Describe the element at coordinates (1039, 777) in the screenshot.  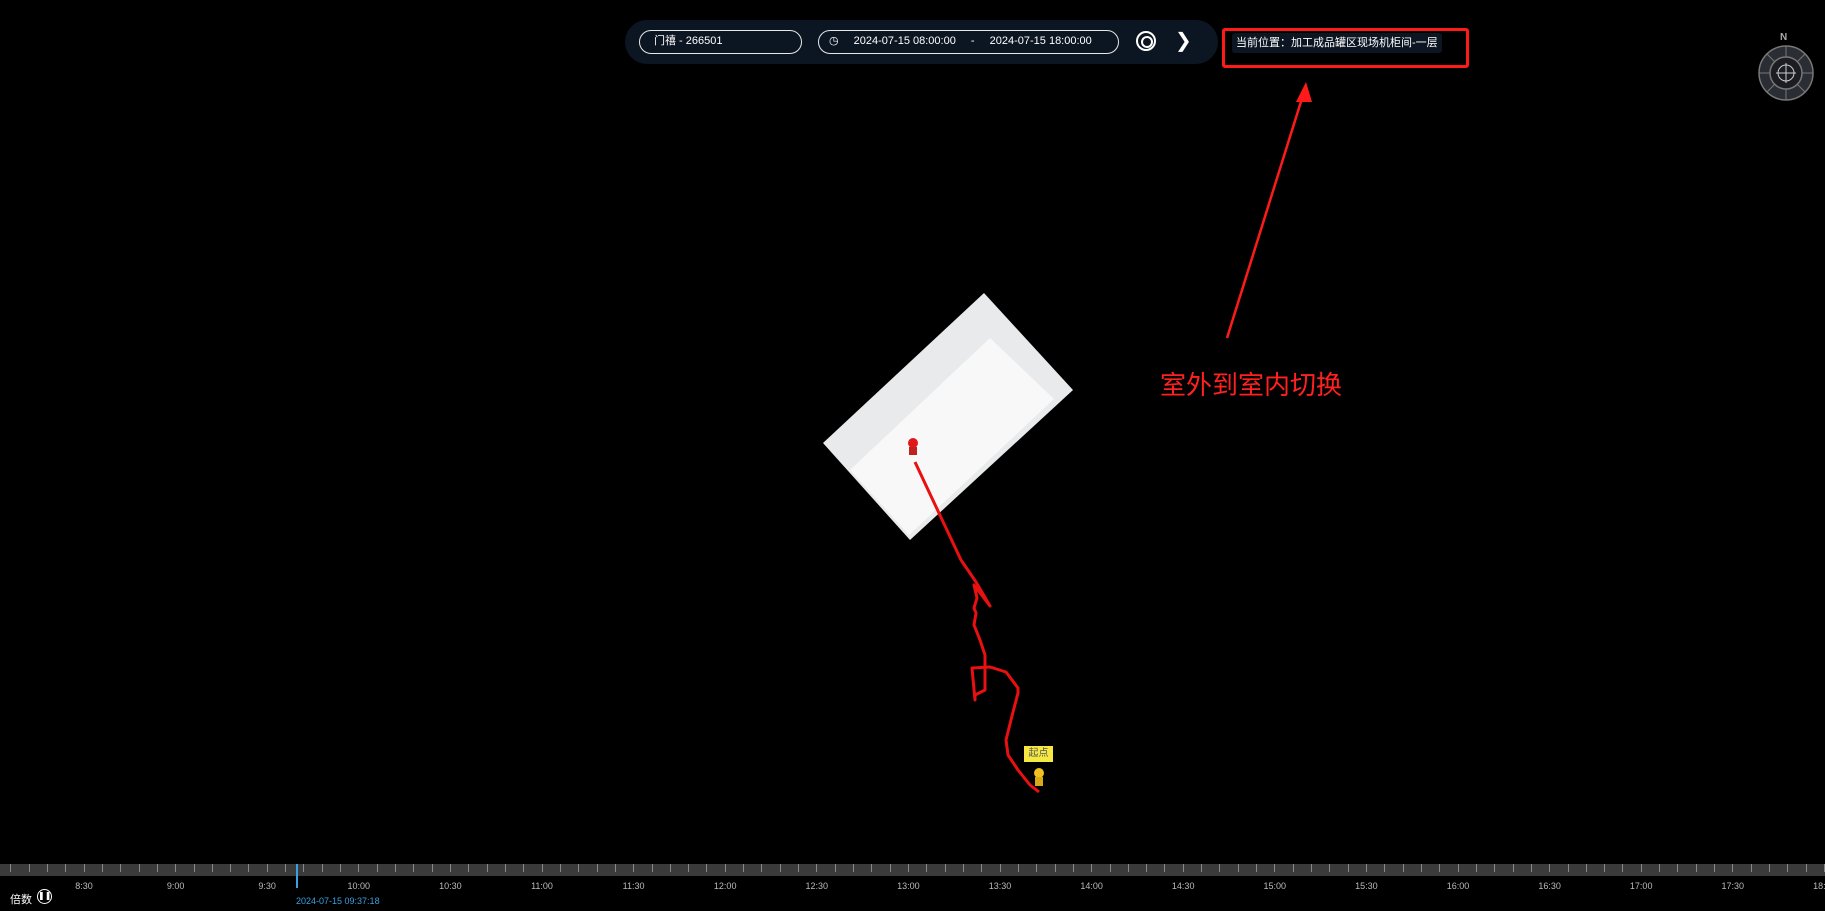
I see `start-worker-icon` at that location.